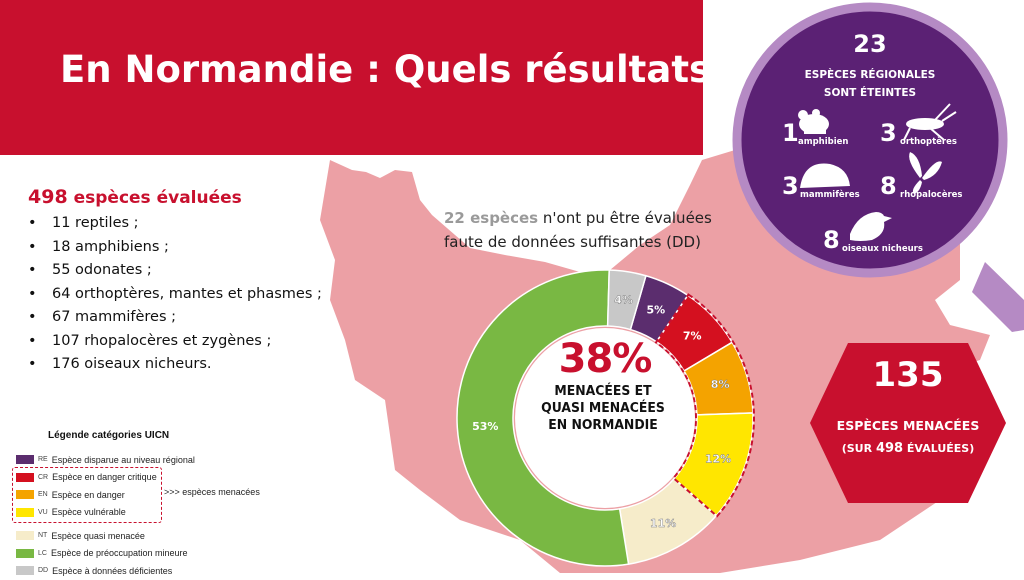 This screenshot has height=580, width=1024. I want to click on extinct-label-amphibian: amphibien, so click(823, 142).